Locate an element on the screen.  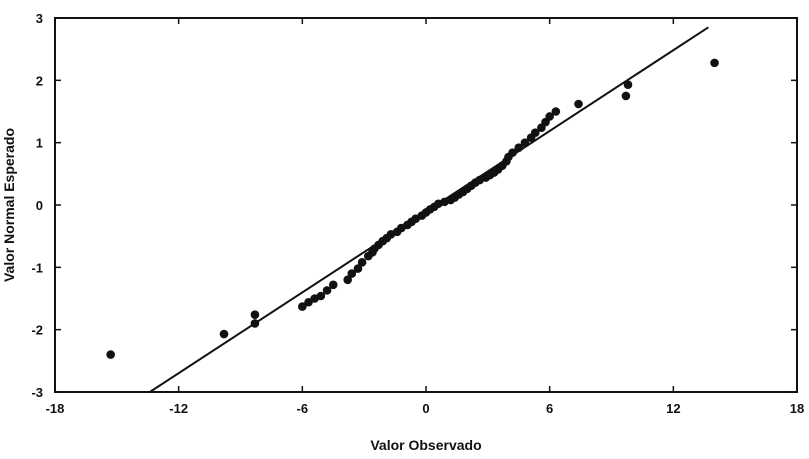
y-tick-label: 2 is located at coordinates (39, 80).